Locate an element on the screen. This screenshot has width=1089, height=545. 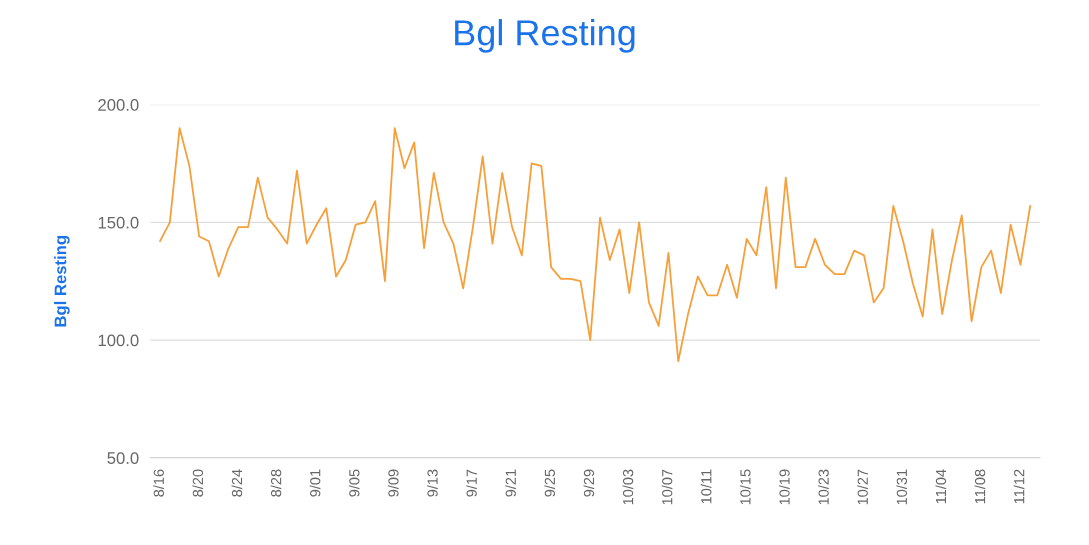
x-tick-label: 9/25 is located at coordinates (550, 483).